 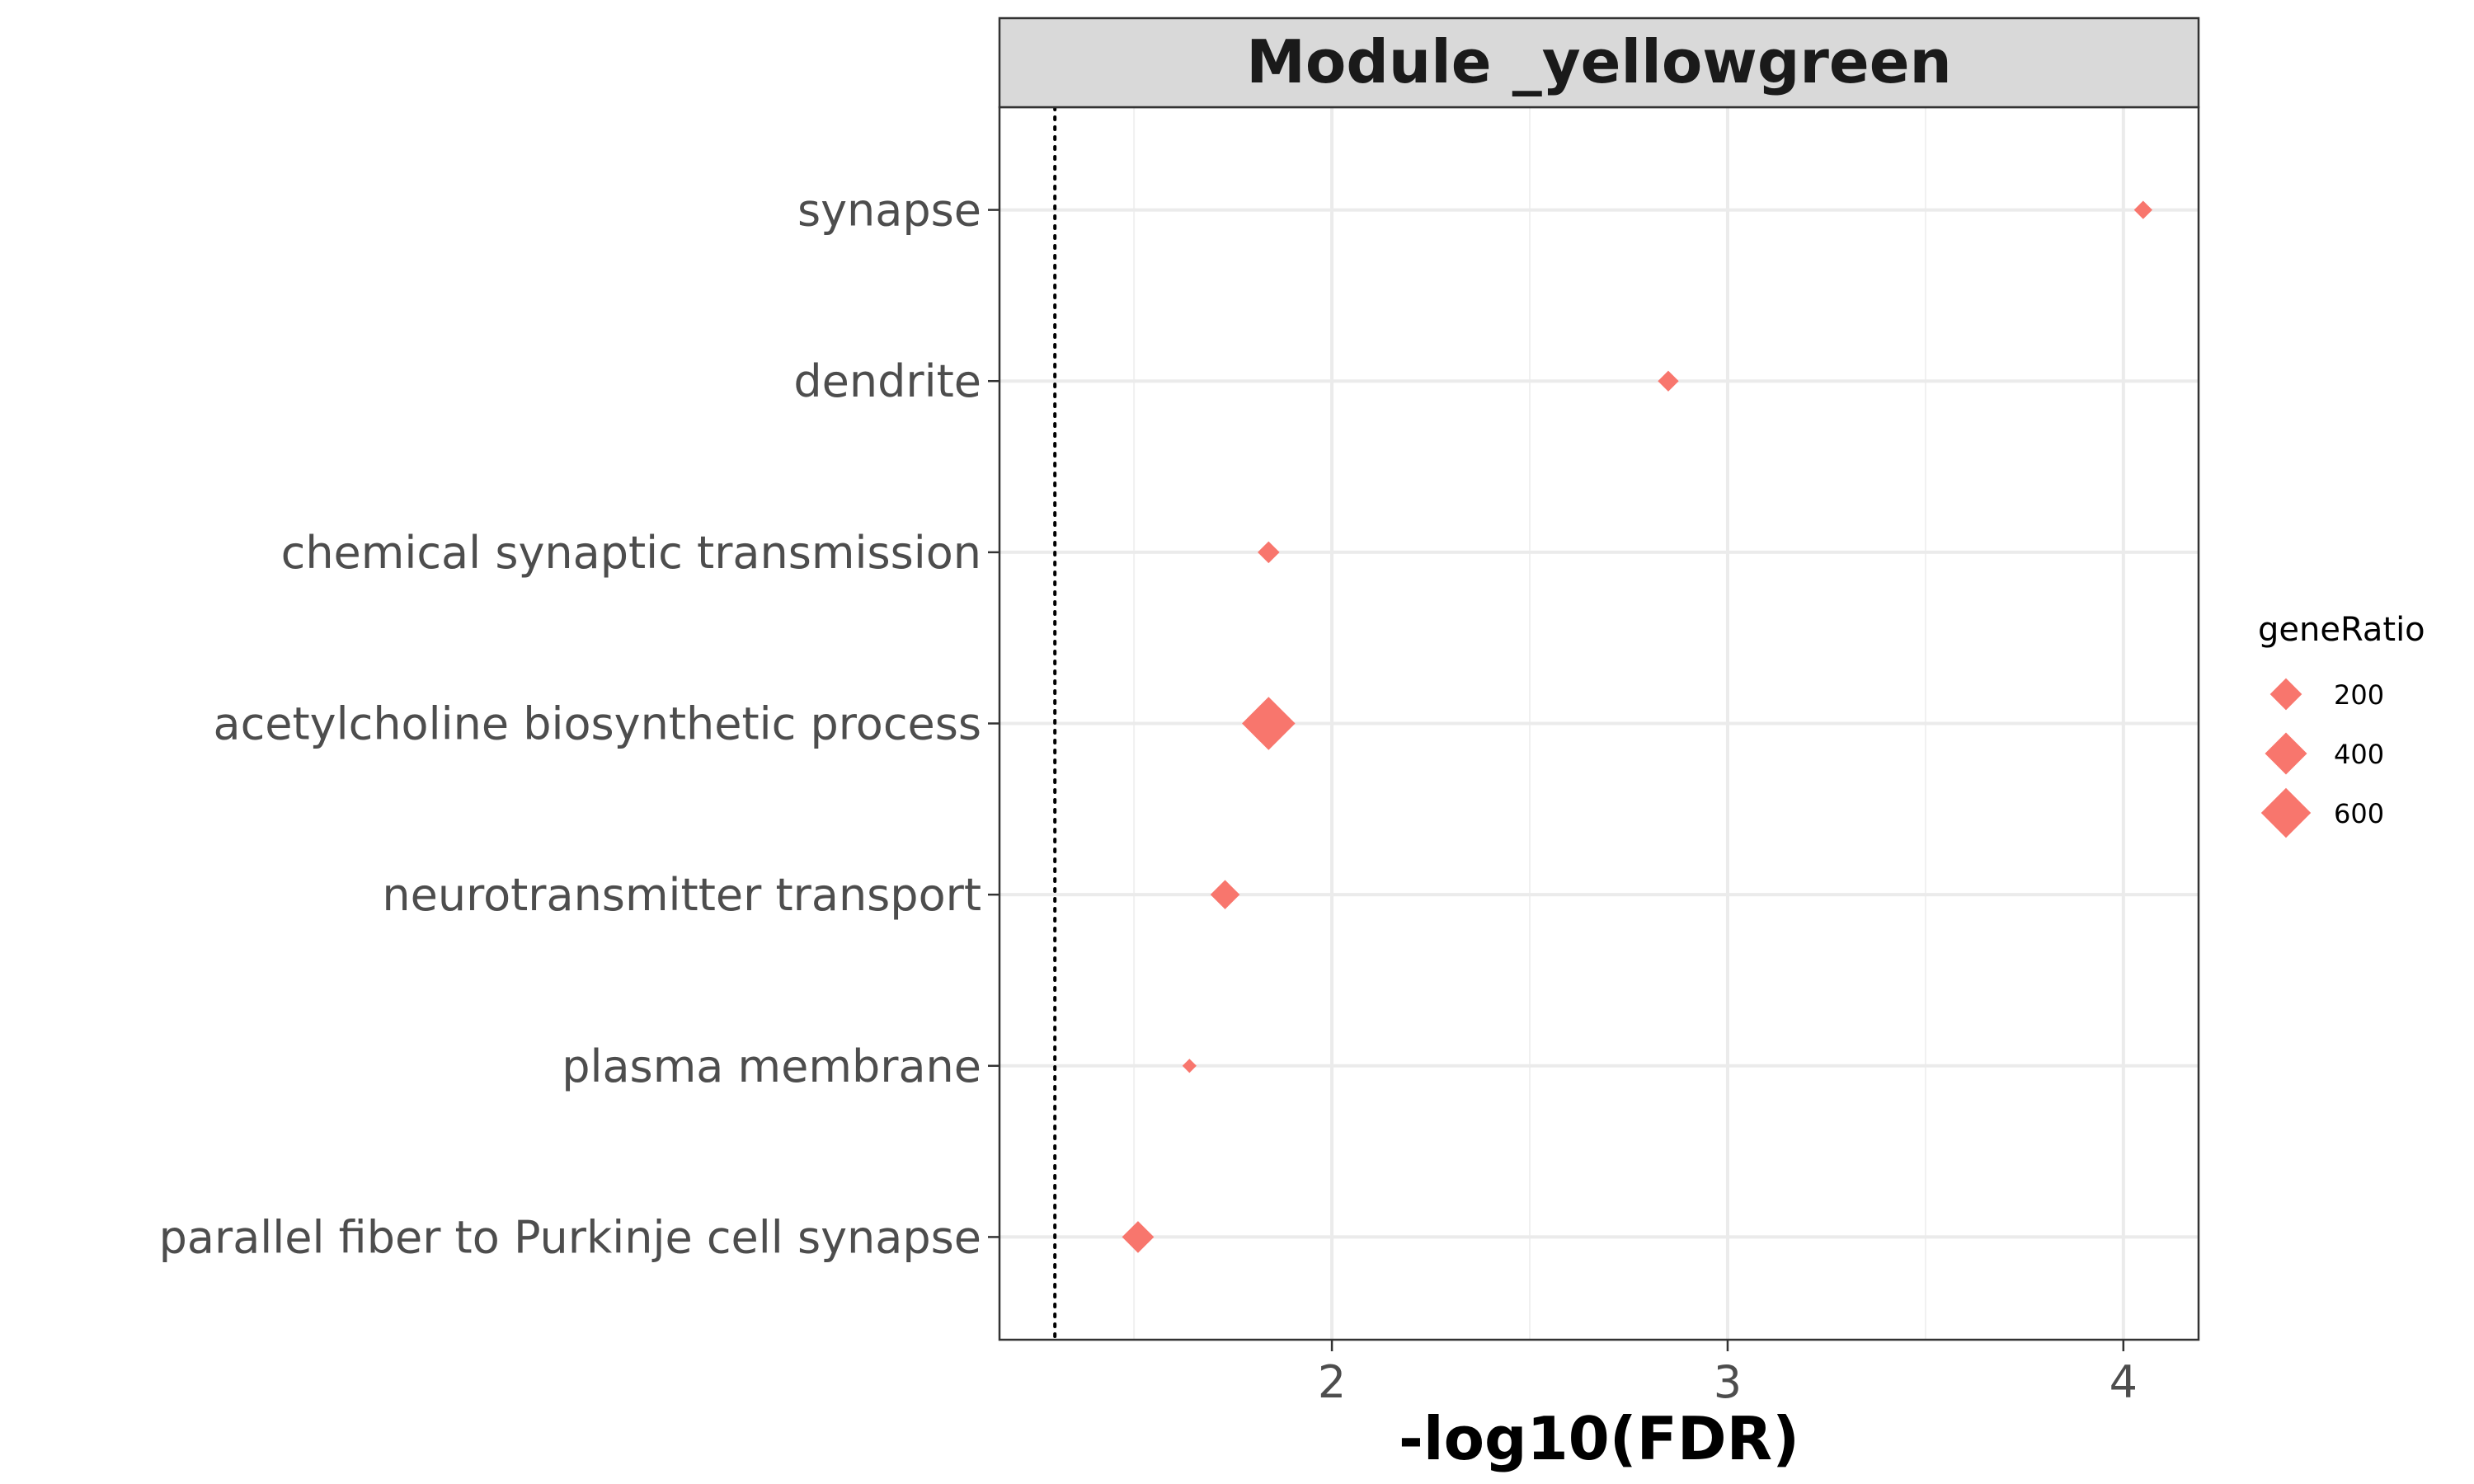 What do you see at coordinates (2359, 754) in the screenshot?
I see `legend-label: 400` at bounding box center [2359, 754].